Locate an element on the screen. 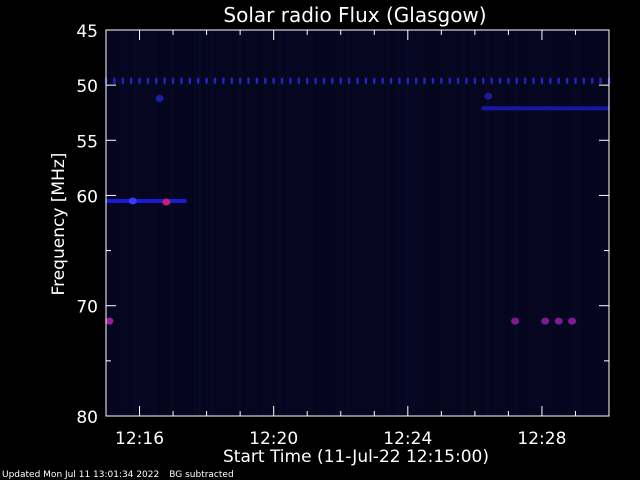 The height and width of the screenshot is (480, 640). chart-title: Solar radio Flux (Glasgow) is located at coordinates (354, 15).